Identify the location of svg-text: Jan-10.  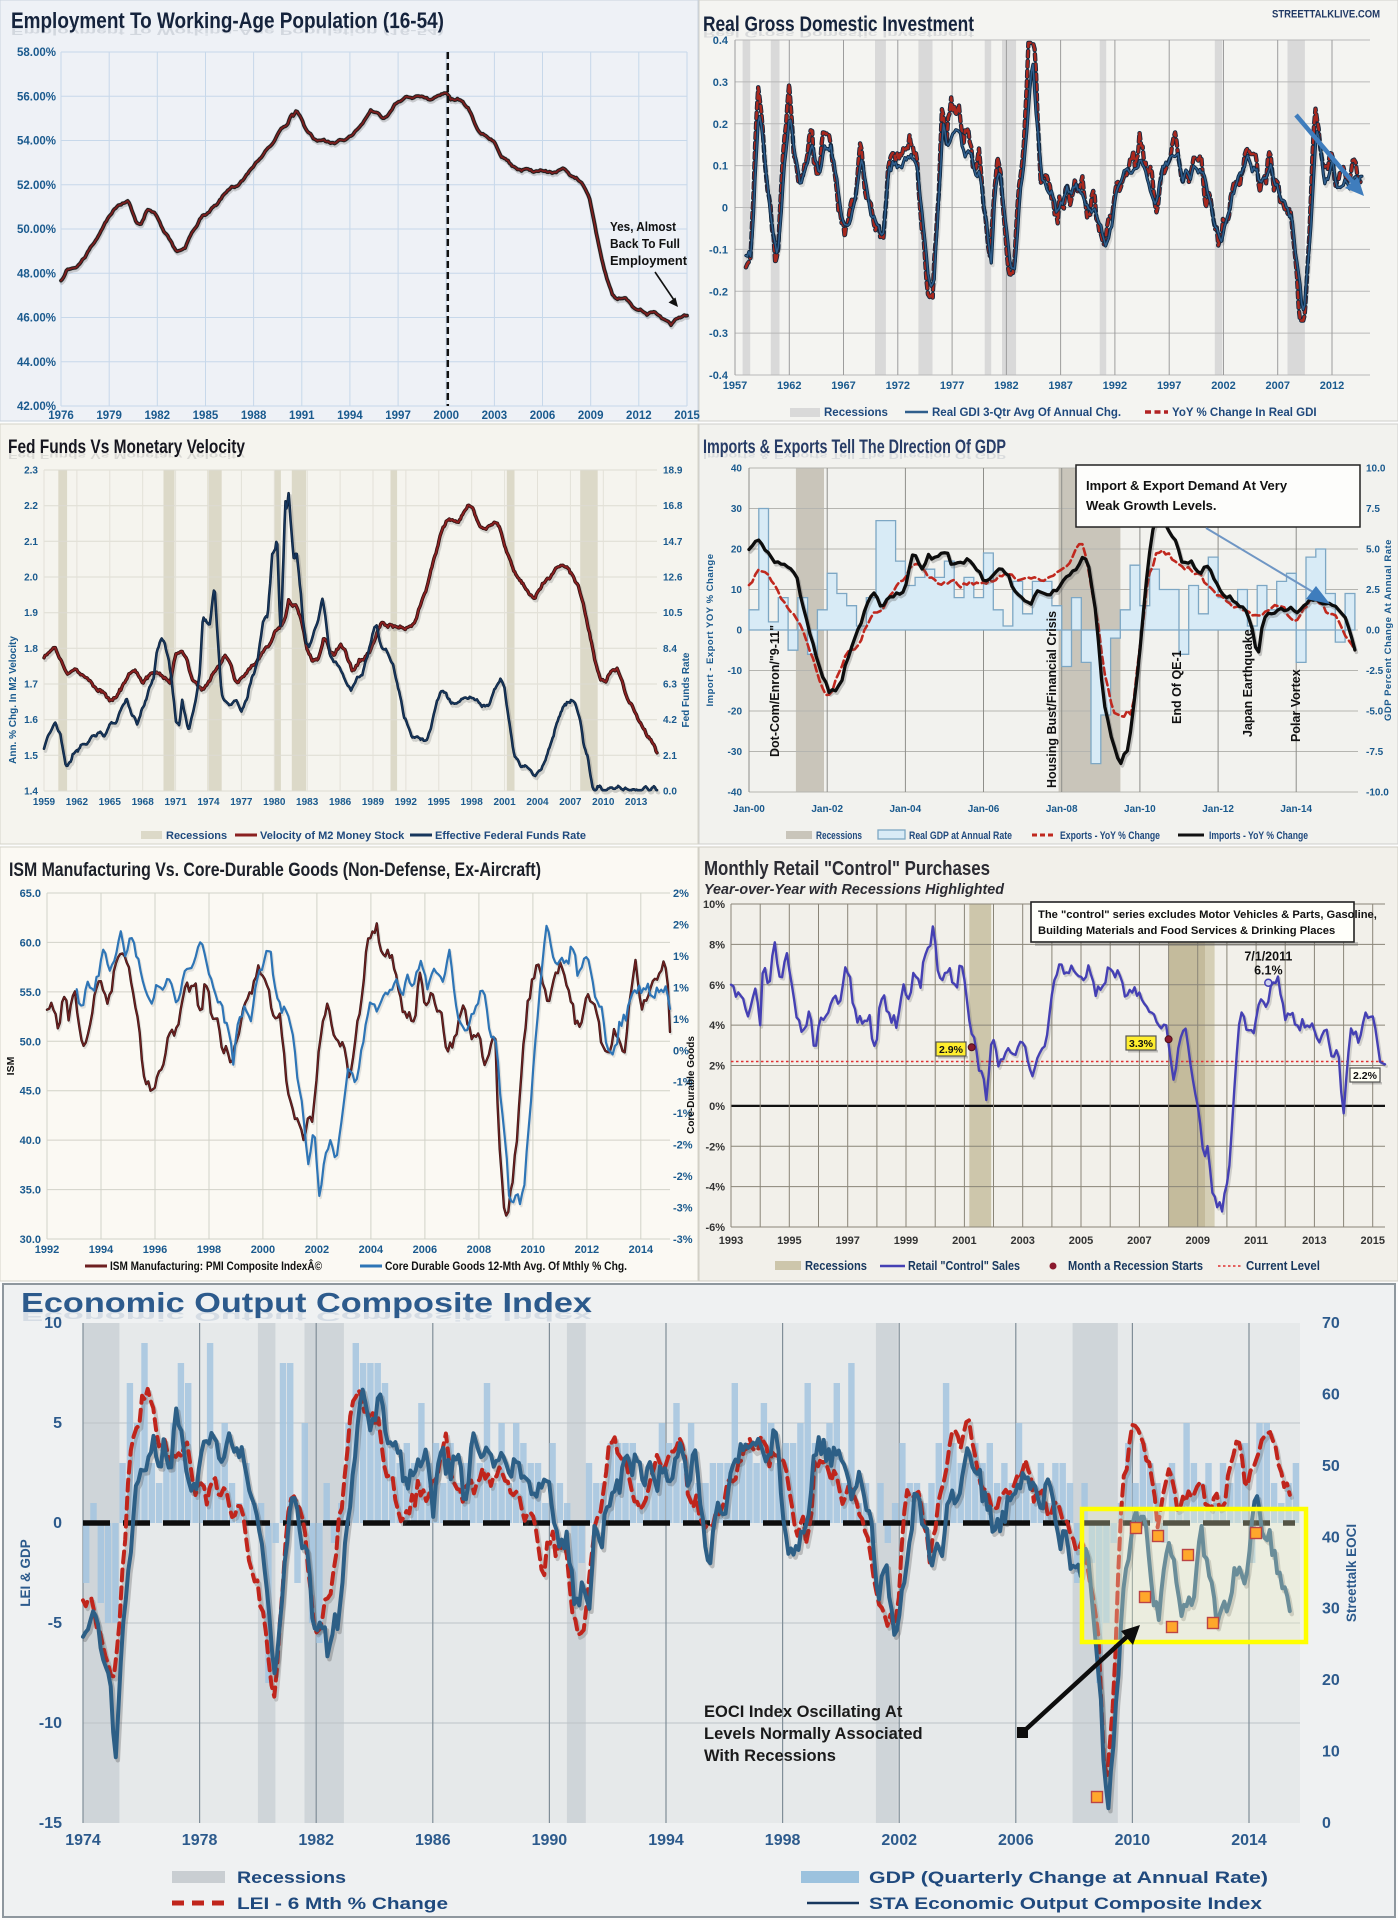
(1140, 809).